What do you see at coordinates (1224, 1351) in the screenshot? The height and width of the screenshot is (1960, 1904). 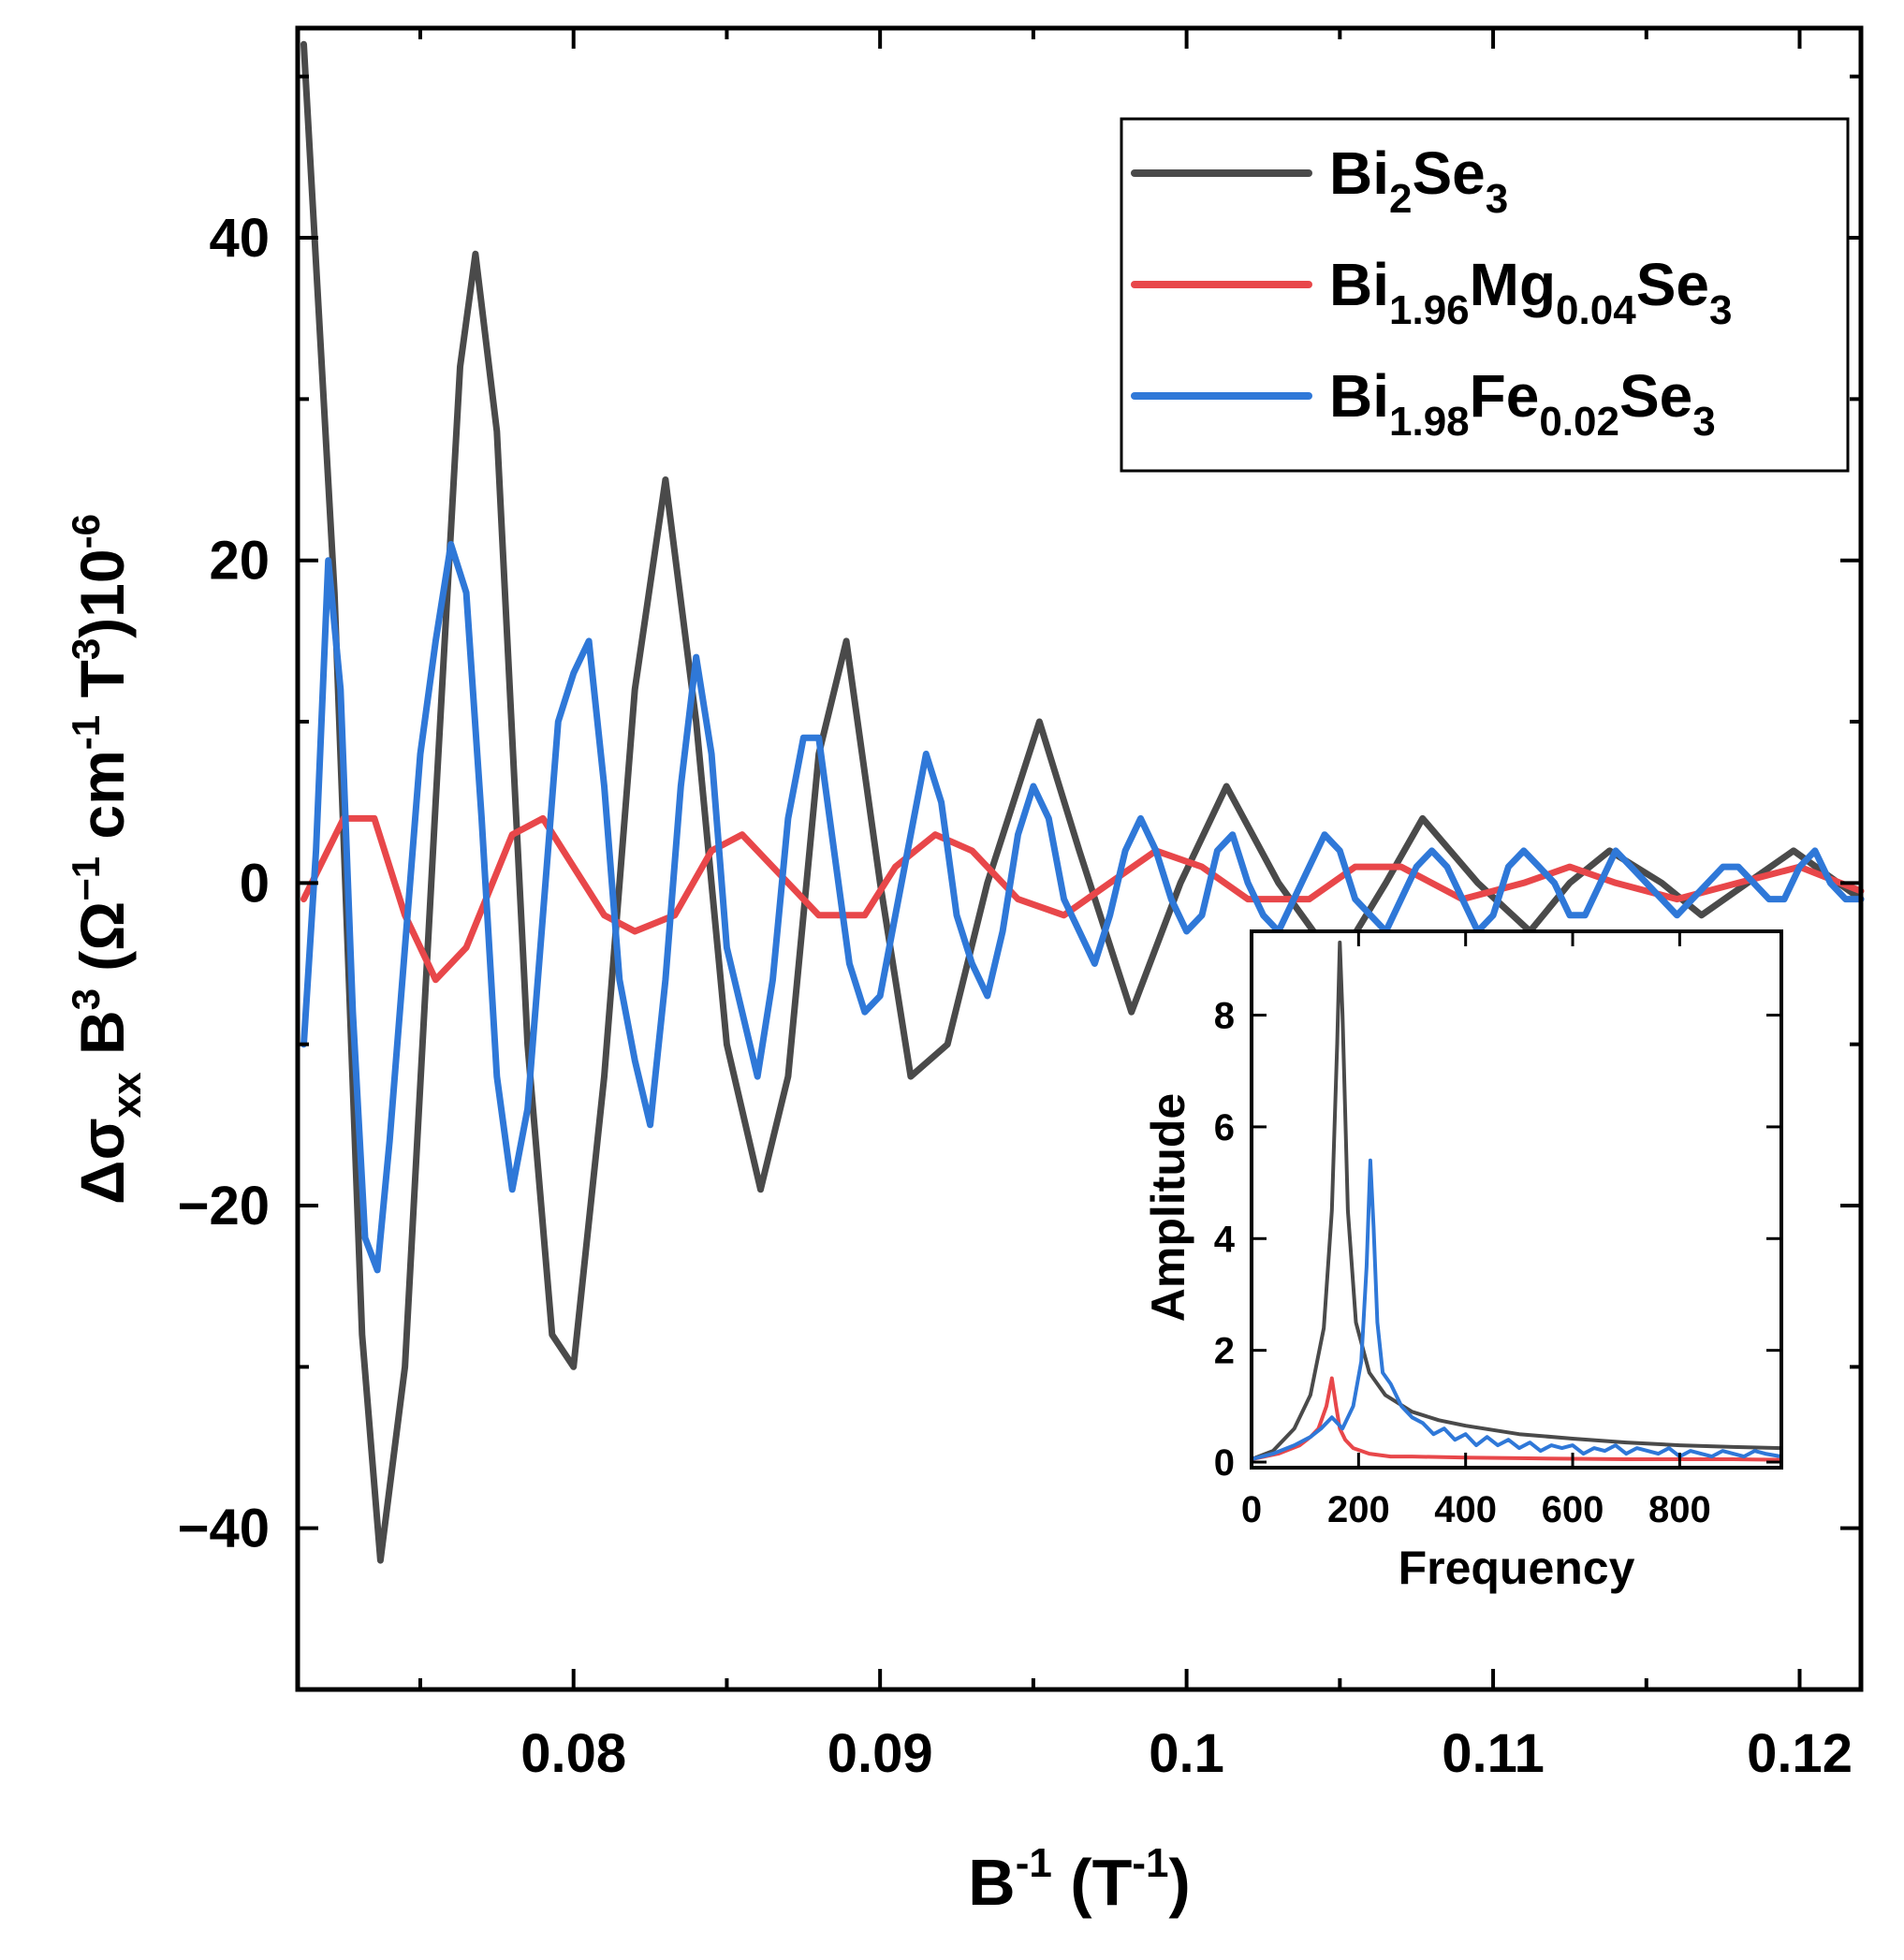 I see `inset-y-tick-label: 2` at bounding box center [1224, 1351].